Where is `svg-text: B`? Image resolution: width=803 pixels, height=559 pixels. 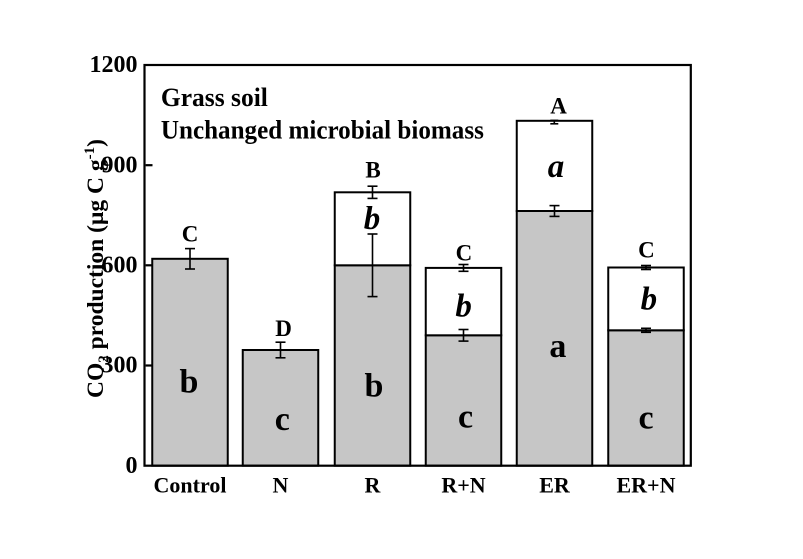 svg-text: B is located at coordinates (372, 170).